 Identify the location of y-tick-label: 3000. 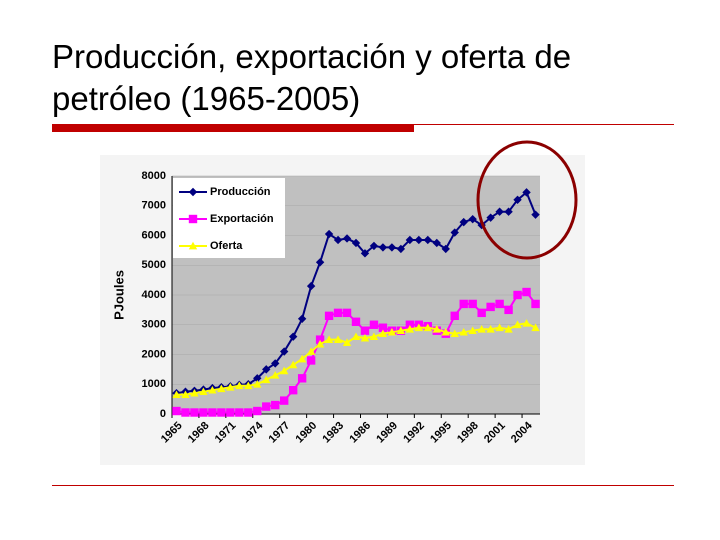
(154, 325).